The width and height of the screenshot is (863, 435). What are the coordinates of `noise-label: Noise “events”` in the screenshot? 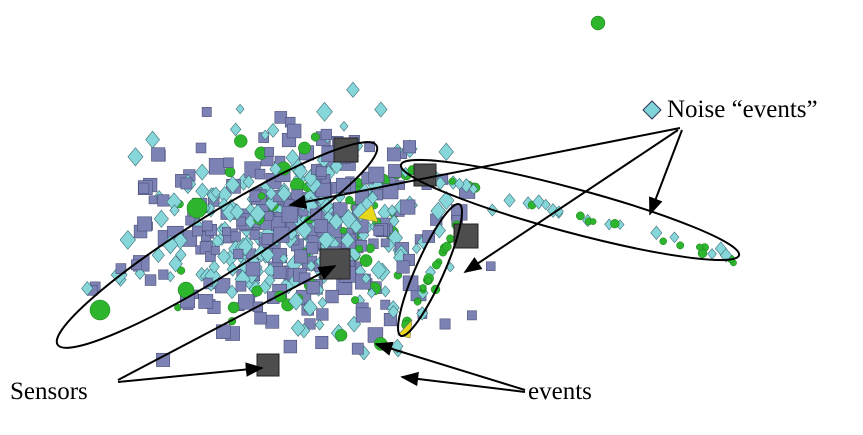 It's located at (742, 109).